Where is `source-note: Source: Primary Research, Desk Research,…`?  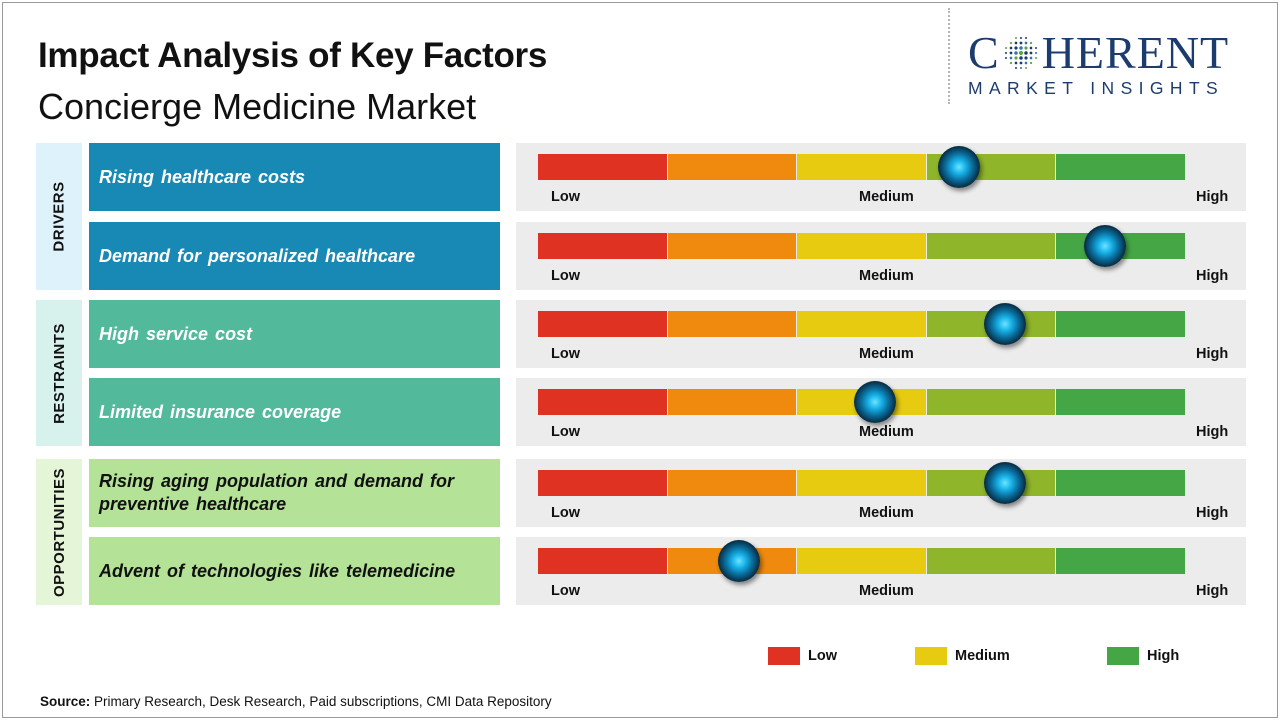
source-note: Source: Primary Research, Desk Research,… is located at coordinates (296, 701).